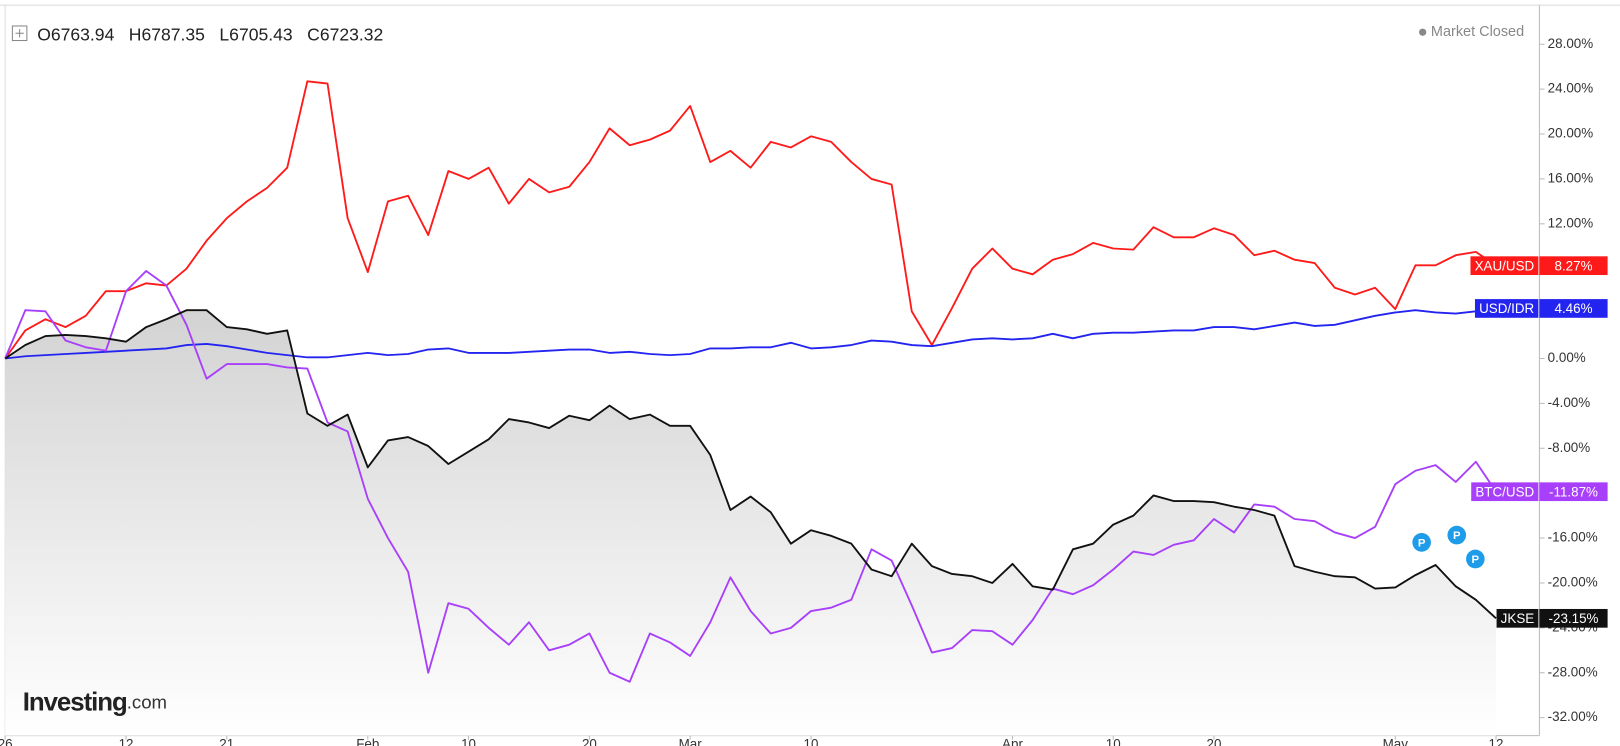  I want to click on y-tick-label: -8.00%, so click(1569, 447).